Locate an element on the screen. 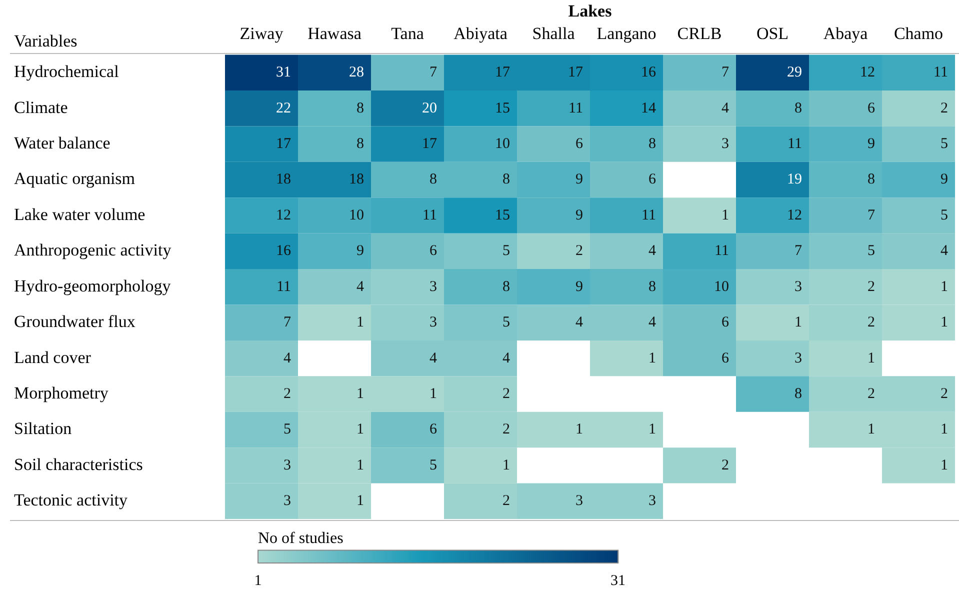 The image size is (959, 591). y-tick-label: Anthropogenic activity is located at coordinates (93, 250).